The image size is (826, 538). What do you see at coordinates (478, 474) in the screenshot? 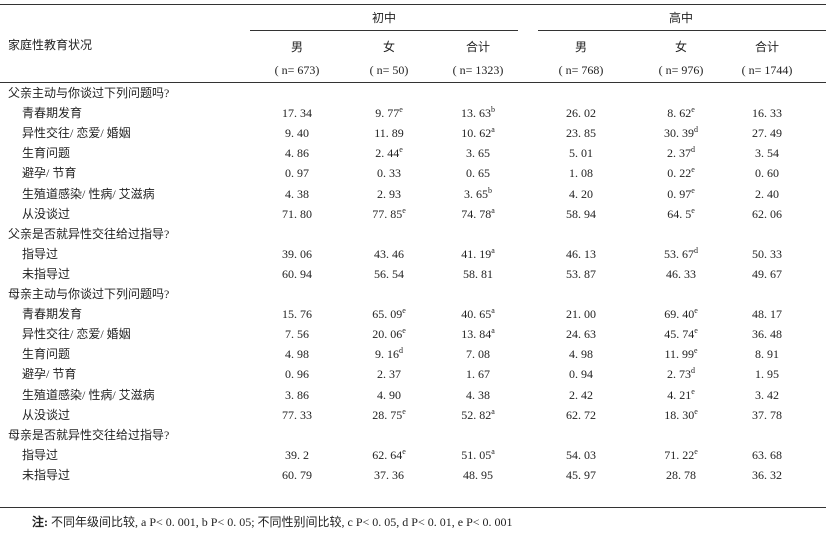
I see `cell: 48. 95` at bounding box center [478, 474].